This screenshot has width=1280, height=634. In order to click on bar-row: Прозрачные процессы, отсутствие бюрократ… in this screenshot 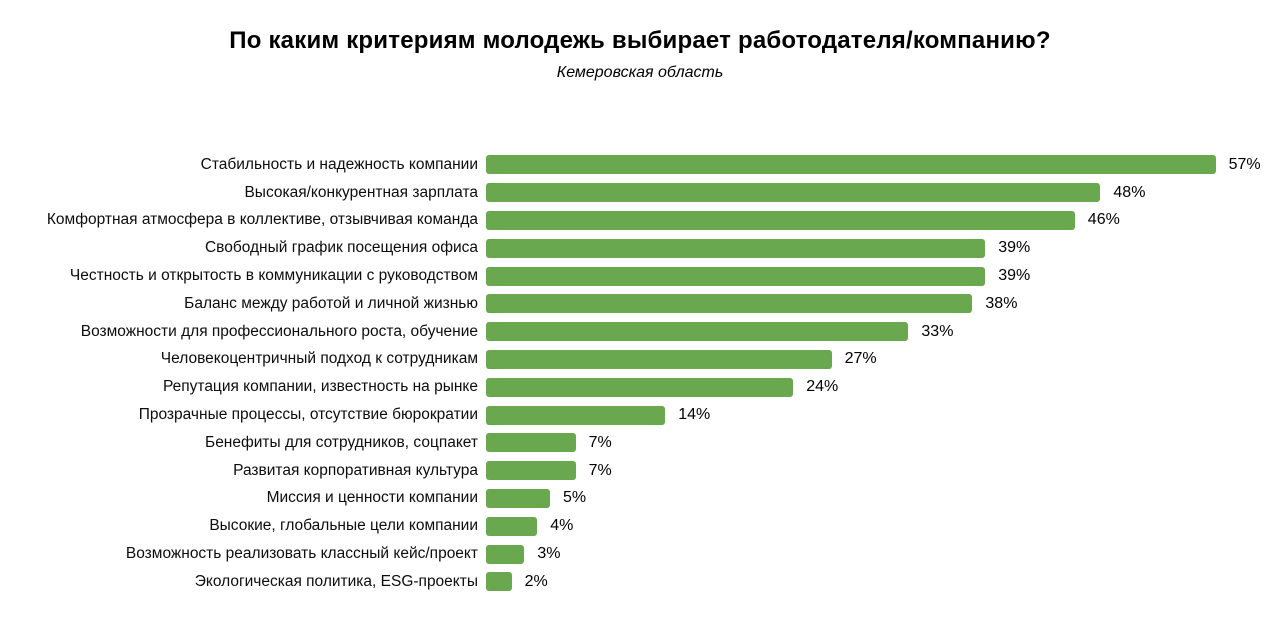, I will do `click(640, 415)`.